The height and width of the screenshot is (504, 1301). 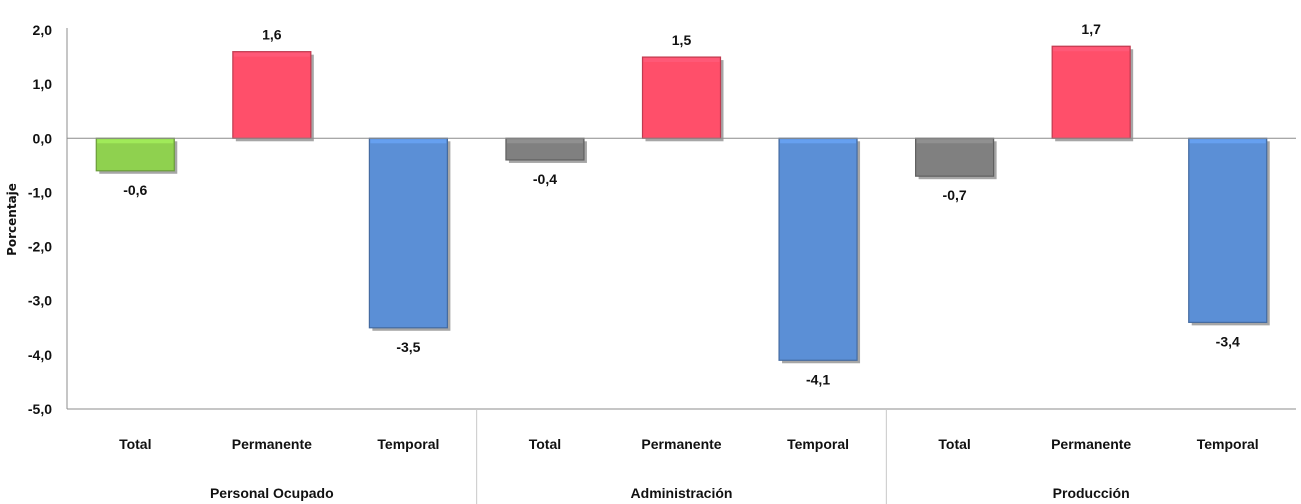 What do you see at coordinates (43, 84) in the screenshot?
I see `y-tick-label: 1,0` at bounding box center [43, 84].